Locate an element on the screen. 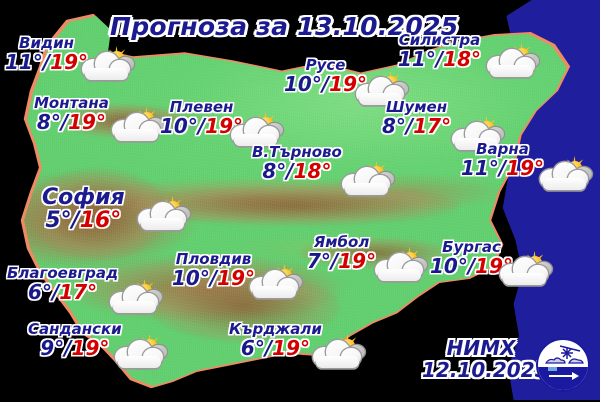  temp-max: 16° is located at coordinates (100, 221).